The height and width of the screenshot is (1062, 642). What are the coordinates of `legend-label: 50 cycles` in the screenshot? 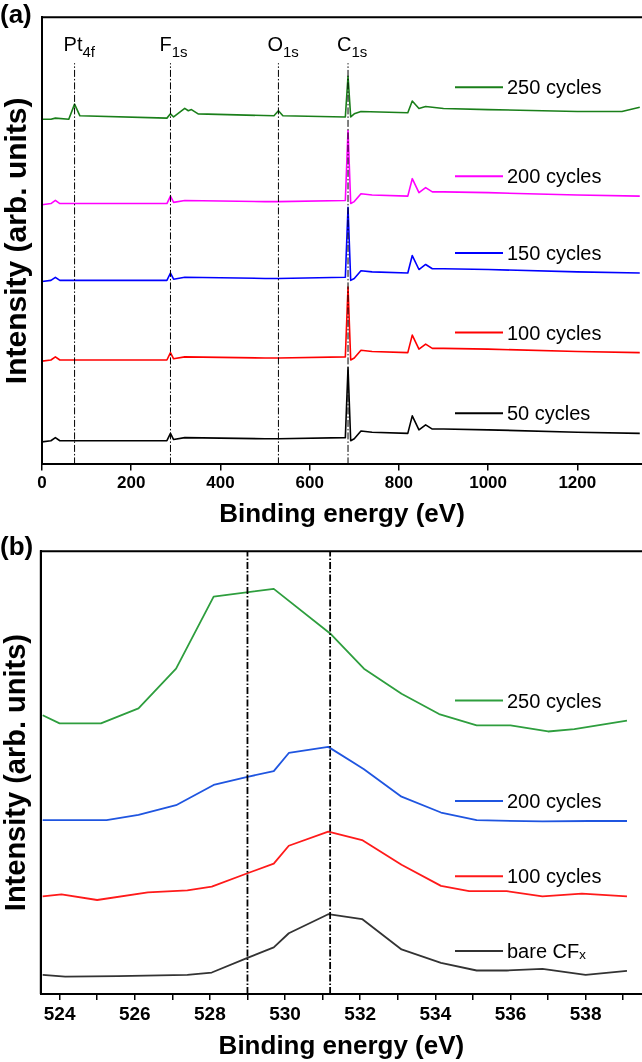 It's located at (549, 413).